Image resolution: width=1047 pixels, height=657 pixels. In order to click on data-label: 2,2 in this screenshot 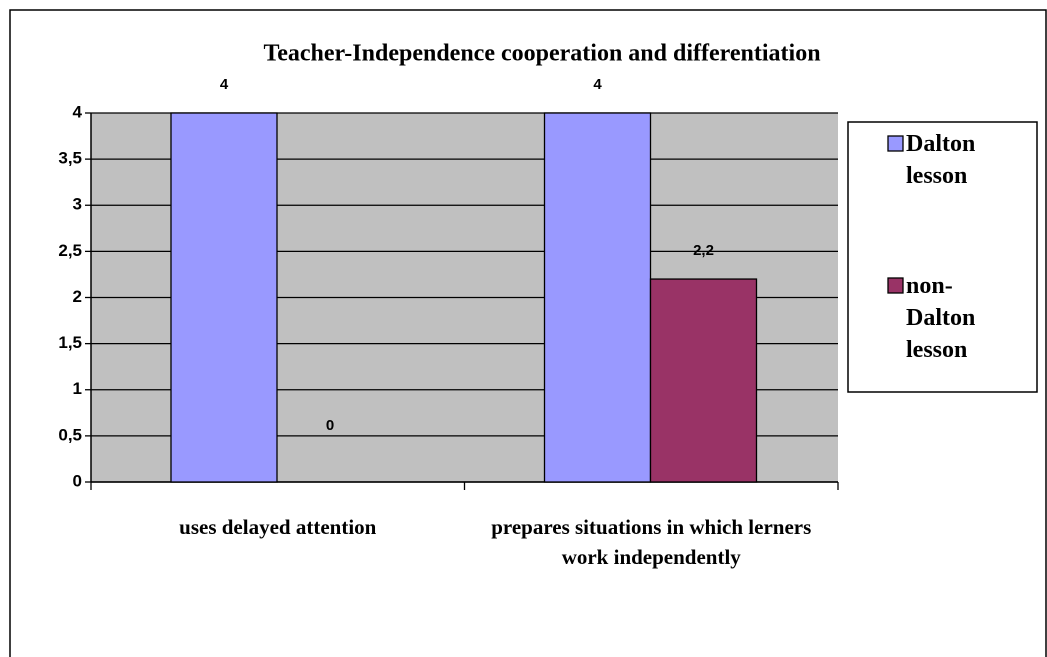, I will do `click(703, 250)`.